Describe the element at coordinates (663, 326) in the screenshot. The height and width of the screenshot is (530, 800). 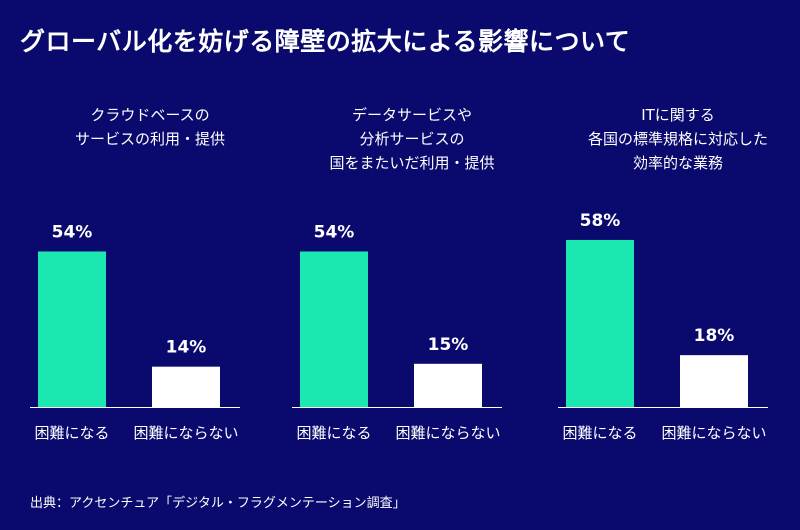
I see `bar-chart: 58% 困難になる 18% 困難にならない` at that location.